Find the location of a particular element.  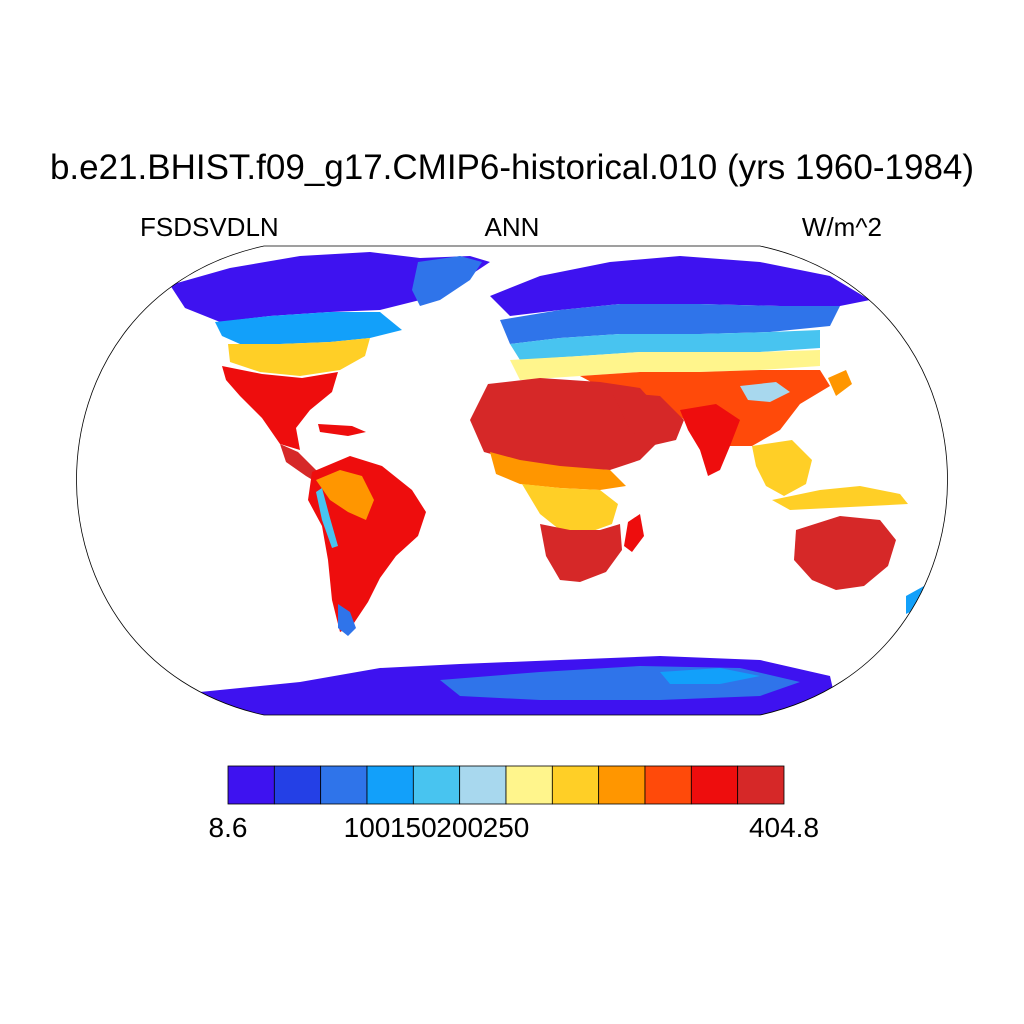

north-america-midlat is located at coordinates (299, 357).